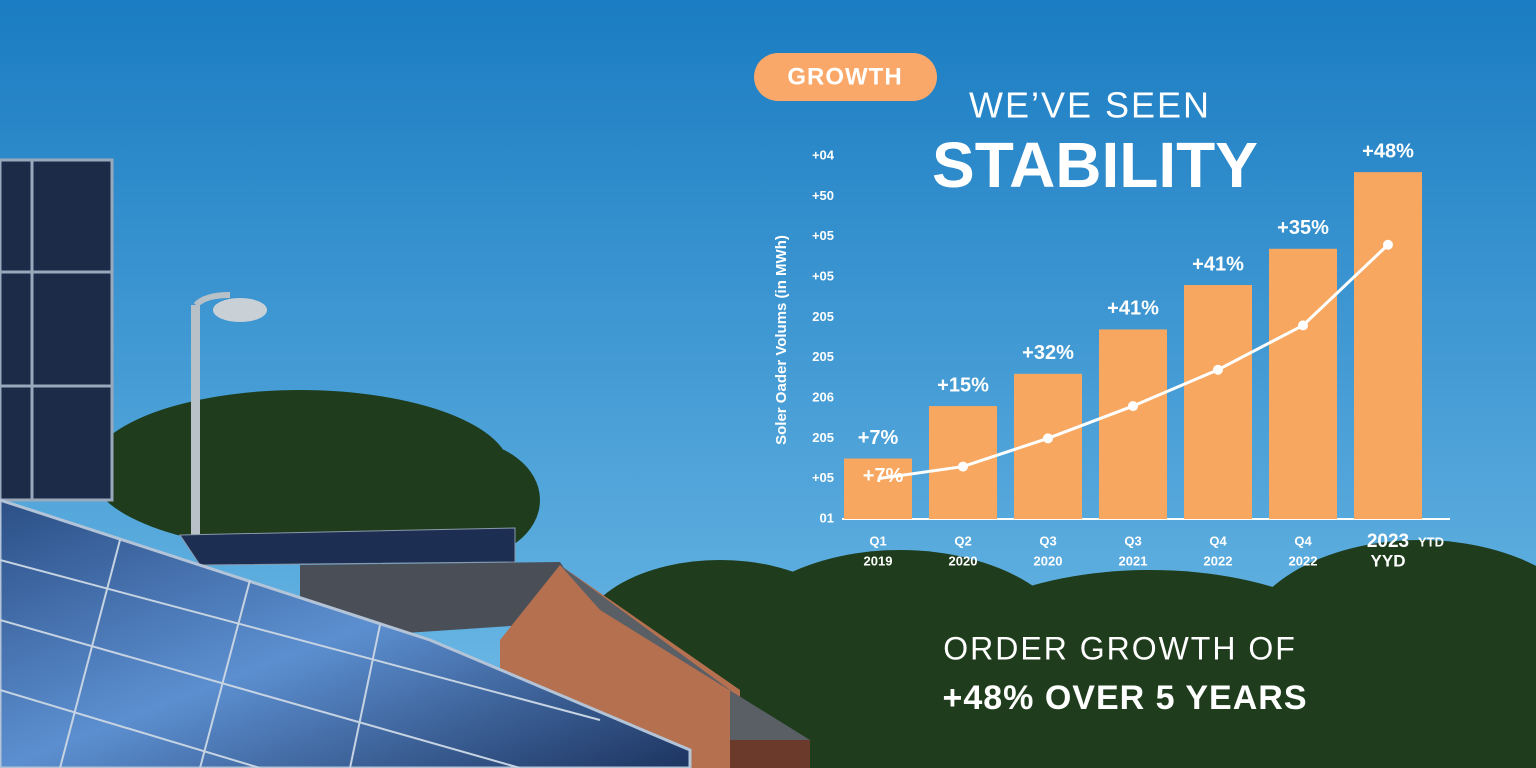 The height and width of the screenshot is (768, 1536). What do you see at coordinates (1120, 648) in the screenshot?
I see `footer-top: ORDER GROWTH OF` at bounding box center [1120, 648].